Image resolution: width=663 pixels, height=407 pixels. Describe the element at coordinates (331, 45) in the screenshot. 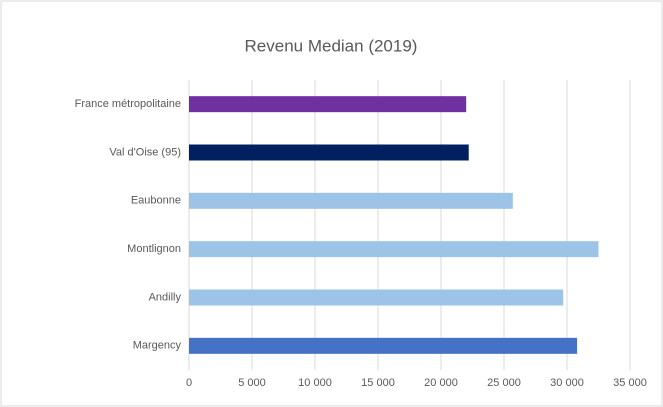

I see `chart-title: Revenu Median (2019)` at that location.